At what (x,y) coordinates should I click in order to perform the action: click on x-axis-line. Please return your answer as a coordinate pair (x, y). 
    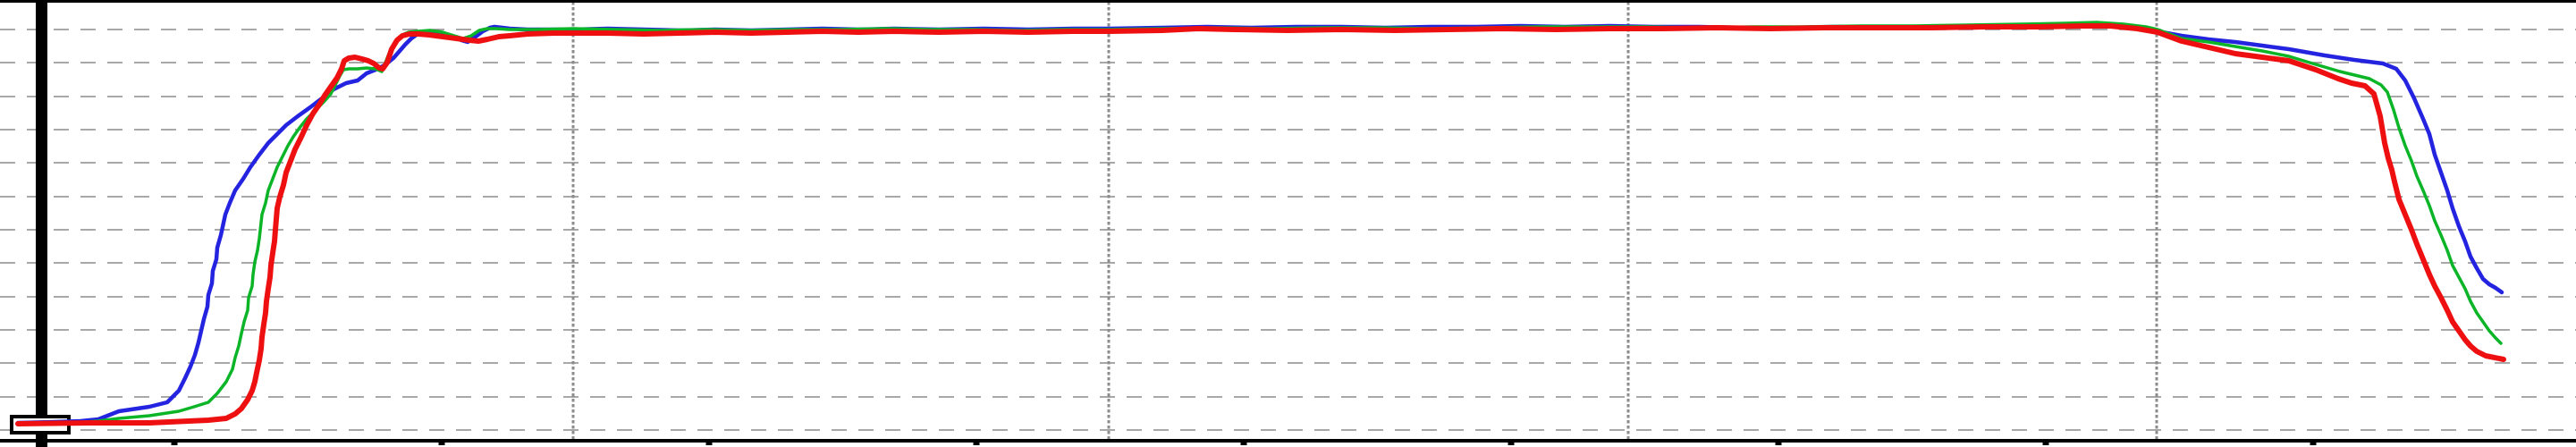
    Looking at the image, I should click on (1288, 441).